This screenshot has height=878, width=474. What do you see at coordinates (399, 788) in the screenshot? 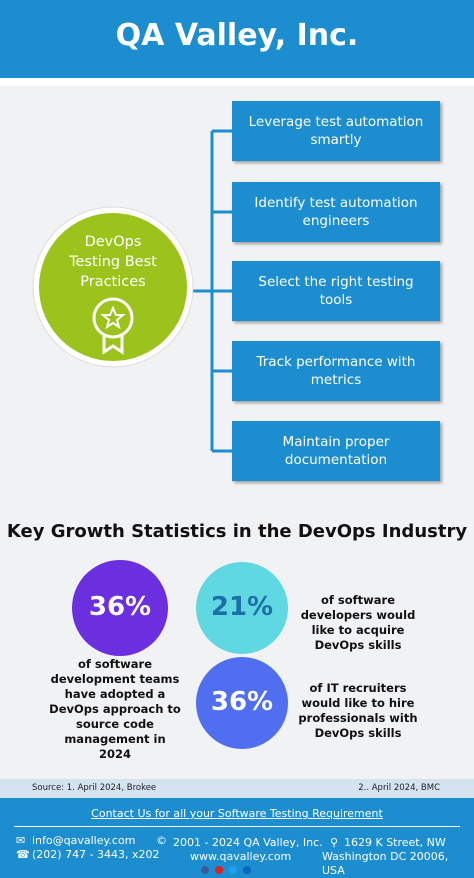
I see `source-right: 2.. April 2024, BMC` at bounding box center [399, 788].